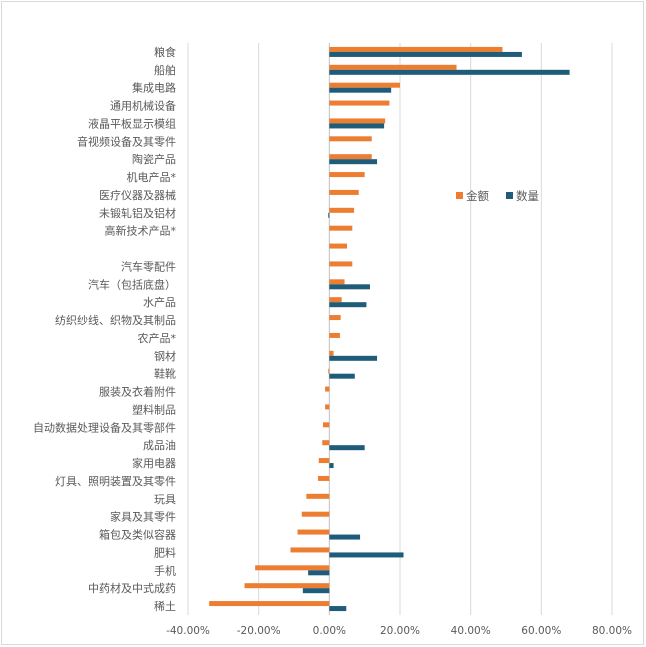  Describe the element at coordinates (154, 88) in the screenshot. I see `category-label: 集成电路` at that location.